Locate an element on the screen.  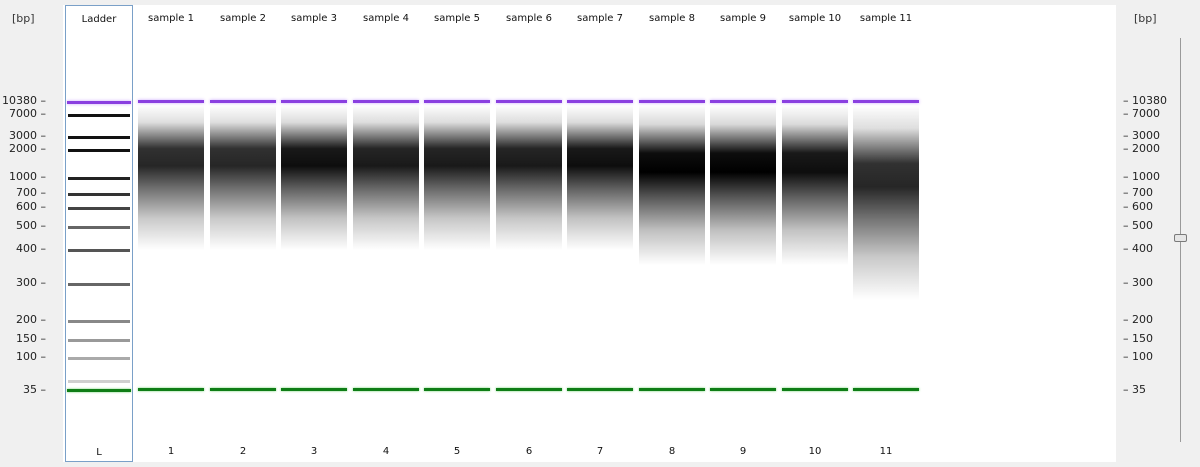
right-axis-tick: – 600 is located at coordinates (1138, 206).